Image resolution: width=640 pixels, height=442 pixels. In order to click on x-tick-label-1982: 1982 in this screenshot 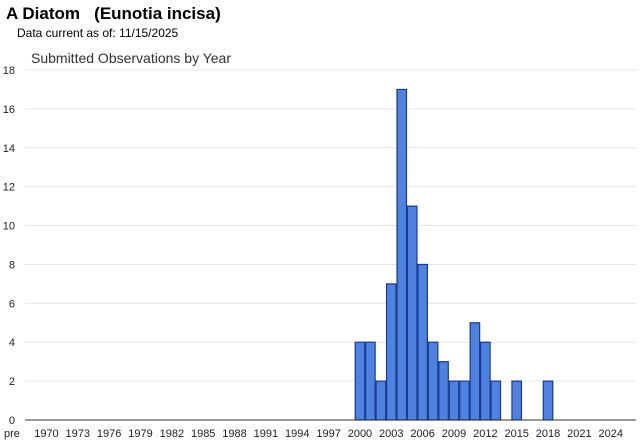, I will do `click(172, 434)`.